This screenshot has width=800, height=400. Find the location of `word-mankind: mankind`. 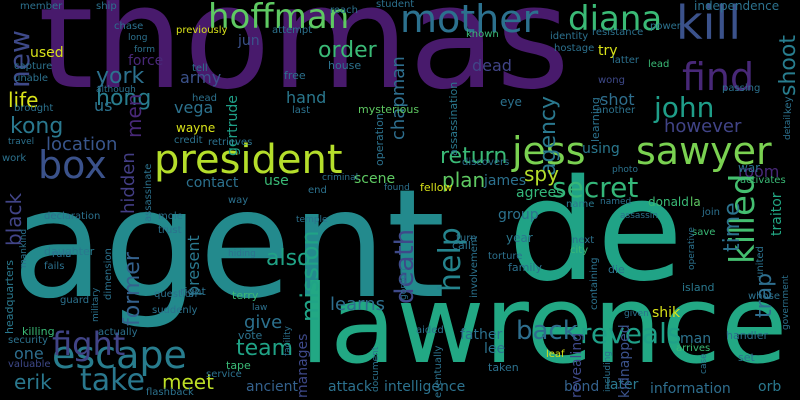

word-mankind: mankind is located at coordinates (24, 248).